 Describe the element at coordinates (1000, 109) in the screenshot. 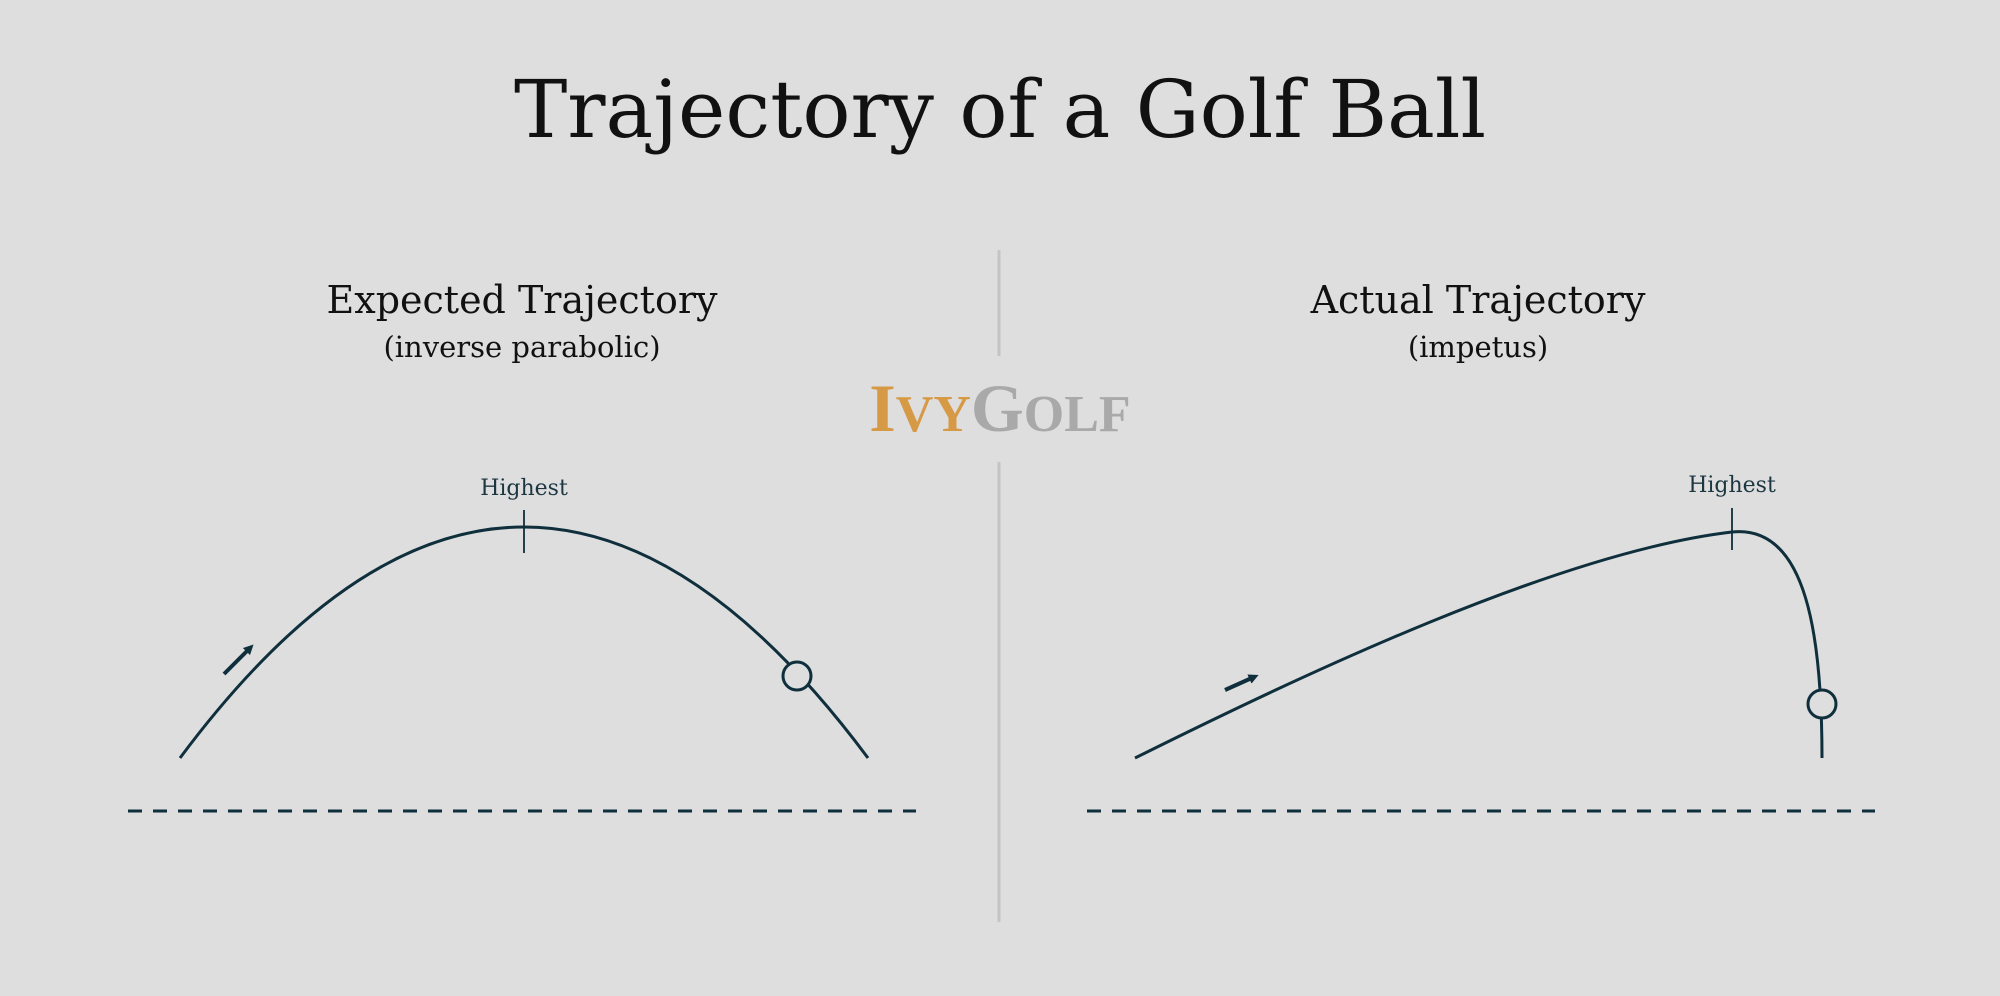

I see `page-title: Trajectory of a Golf Ball` at that location.